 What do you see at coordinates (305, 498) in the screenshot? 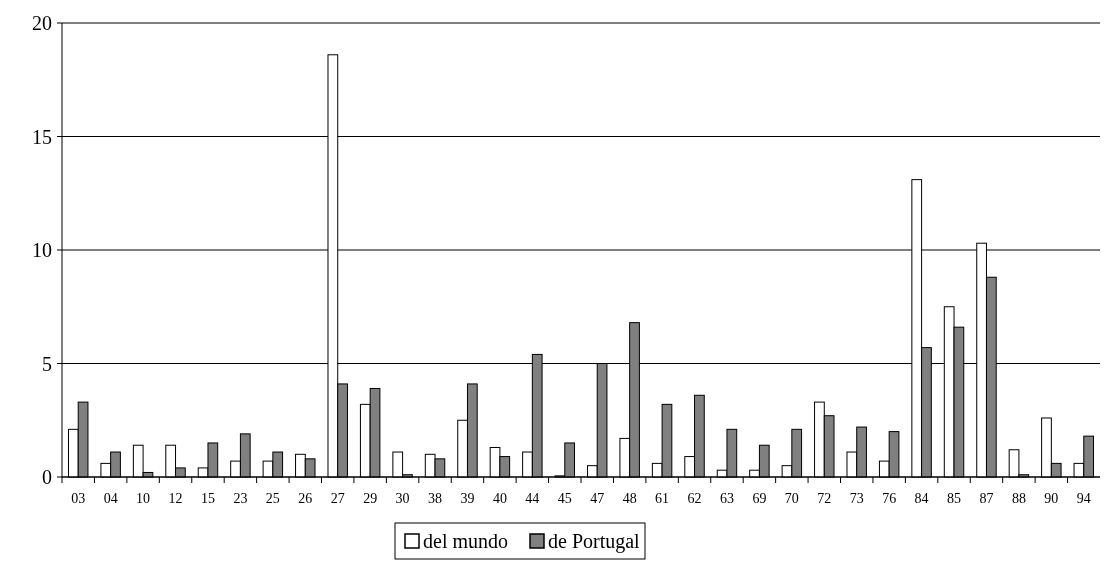
I see `x-tick-label: 26` at bounding box center [305, 498].